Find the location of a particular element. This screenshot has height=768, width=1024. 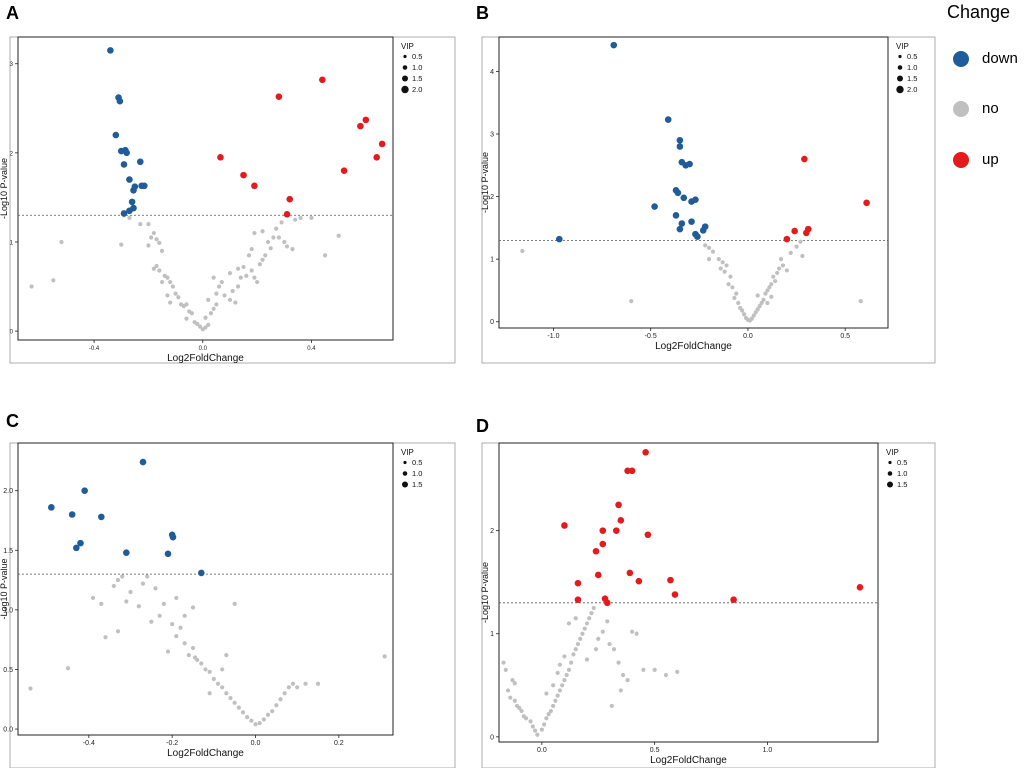

legend-title: Change is located at coordinates (978, 12).